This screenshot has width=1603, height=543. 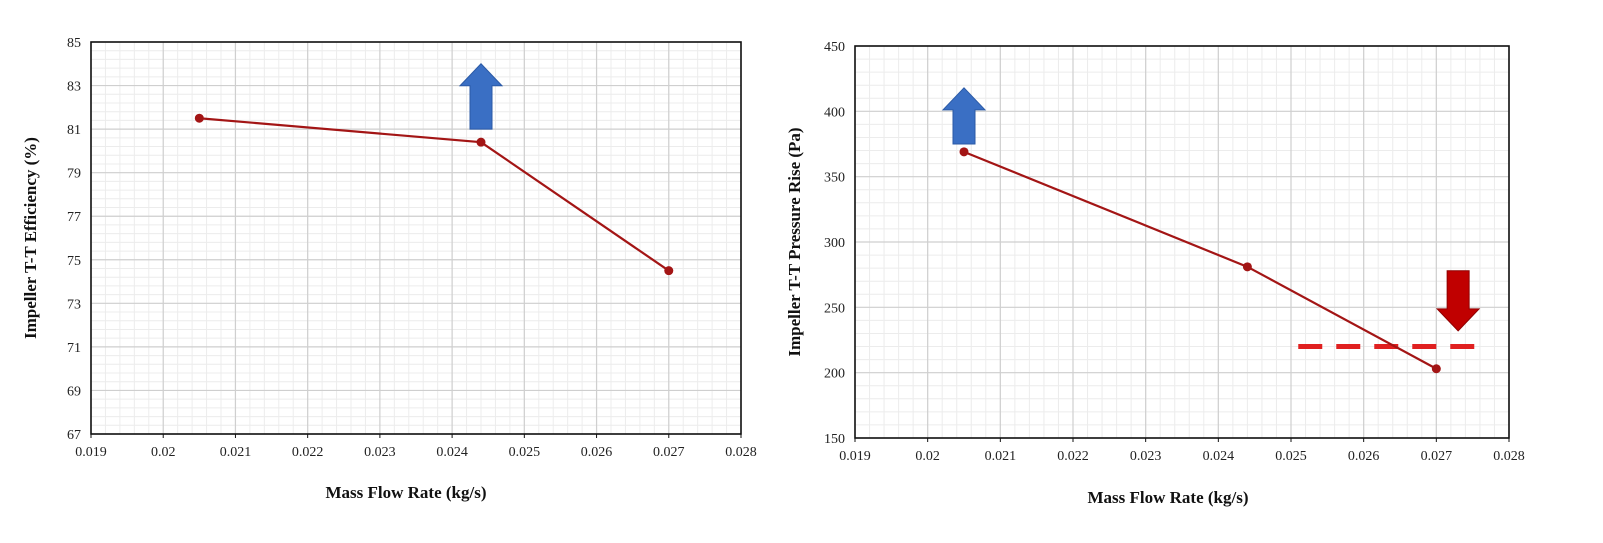 I want to click on y-tick-label: 400, so click(x=834, y=112).